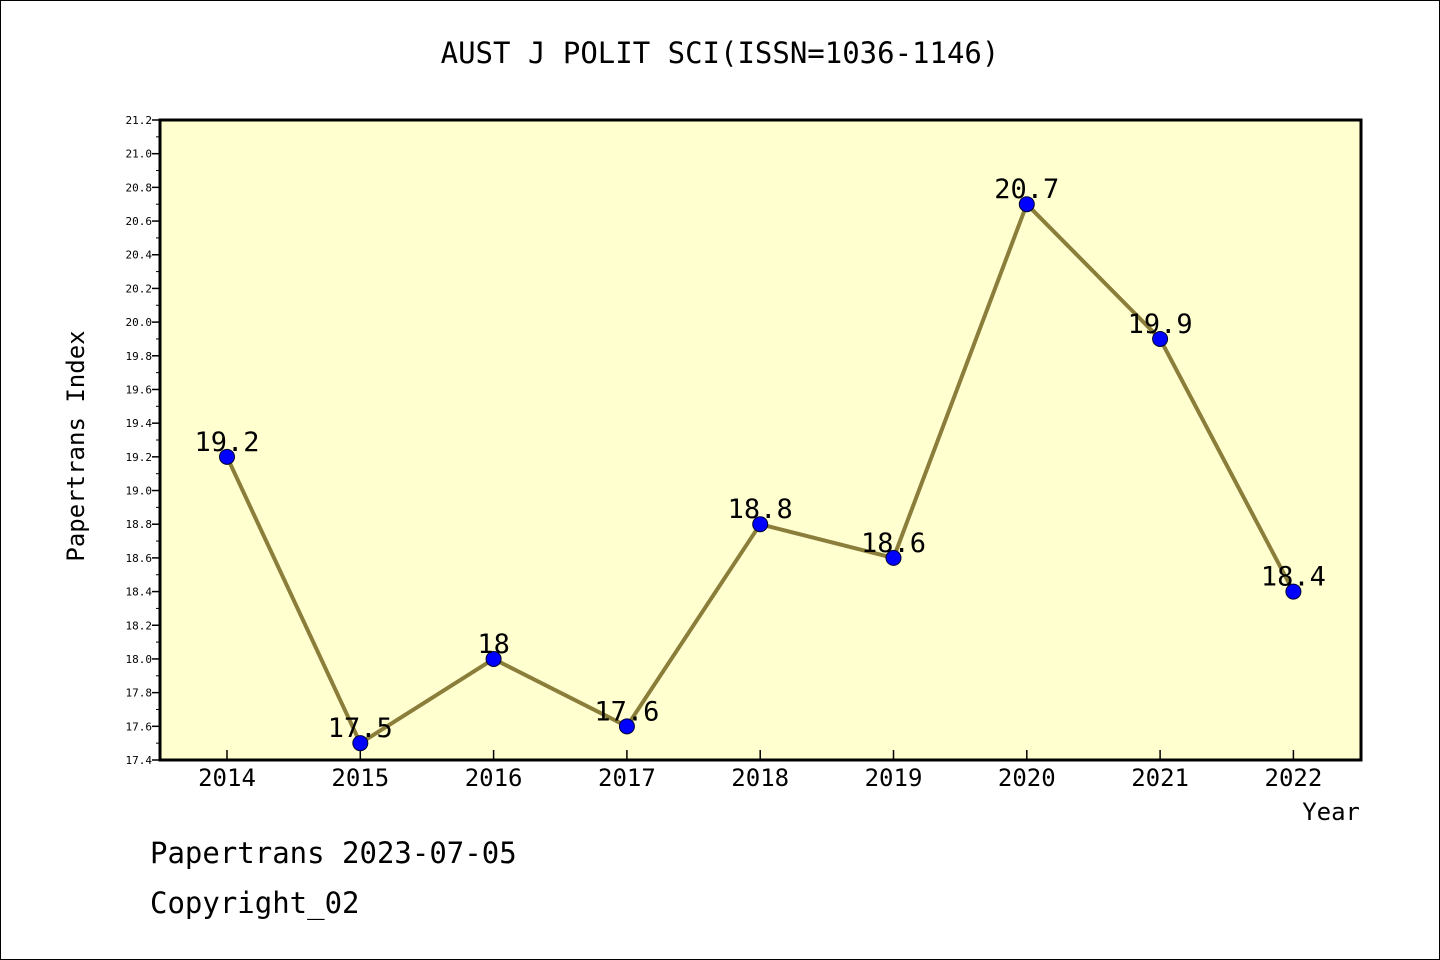 This screenshot has height=960, width=1440. What do you see at coordinates (1160, 324) in the screenshot?
I see `data-label: 19.9` at bounding box center [1160, 324].